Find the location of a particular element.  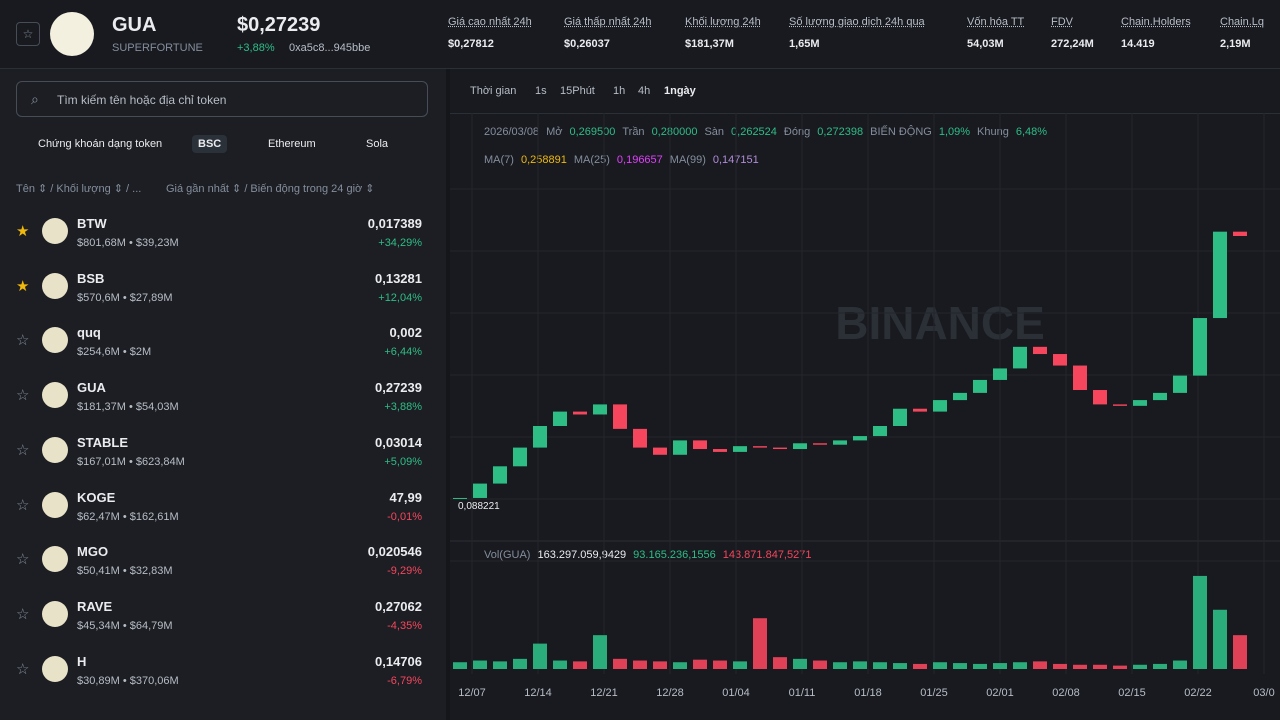

stat-value: $0,27812 is located at coordinates (471, 44).